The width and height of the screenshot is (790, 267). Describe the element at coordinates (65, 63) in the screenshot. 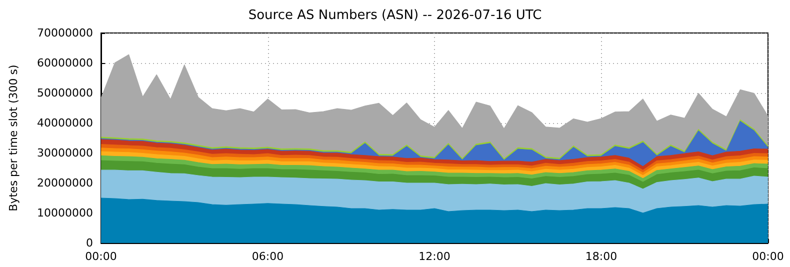

I see `y-tick-label: 60000000` at that location.